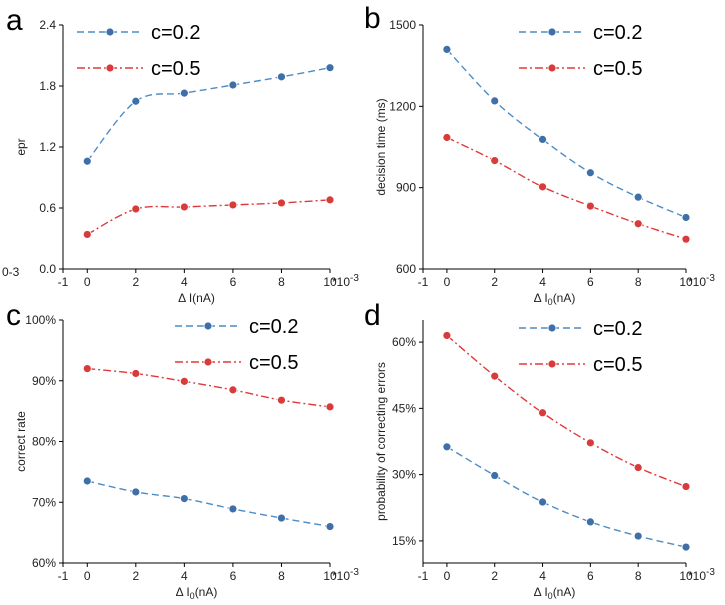 This screenshot has width=725, height=605. Describe the element at coordinates (13, 315) in the screenshot. I see `panel-letter: c` at that location.